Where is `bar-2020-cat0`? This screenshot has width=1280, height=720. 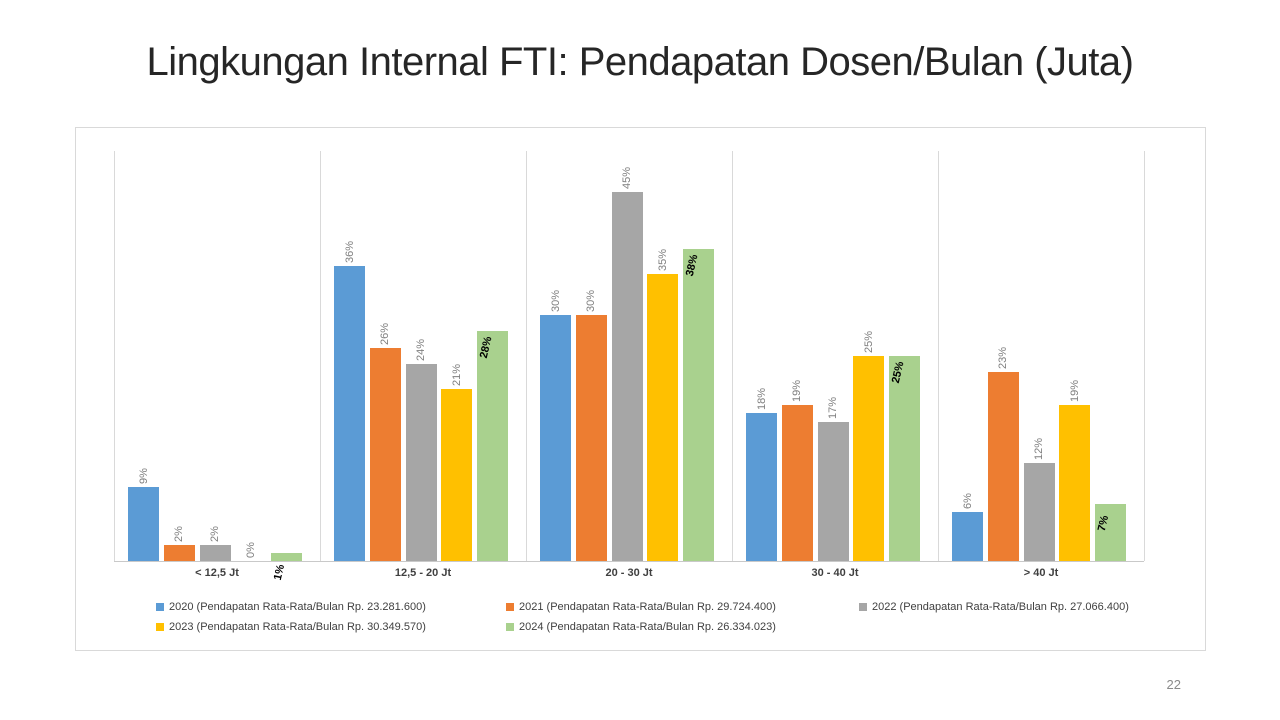
bar-2020-cat0 is located at coordinates (143, 524).